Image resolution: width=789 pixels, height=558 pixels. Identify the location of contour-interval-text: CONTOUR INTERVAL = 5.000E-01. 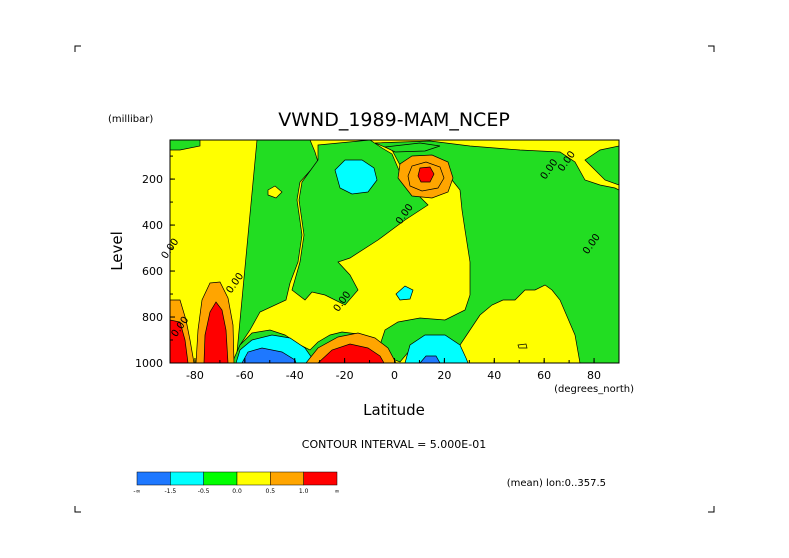
(394, 444).